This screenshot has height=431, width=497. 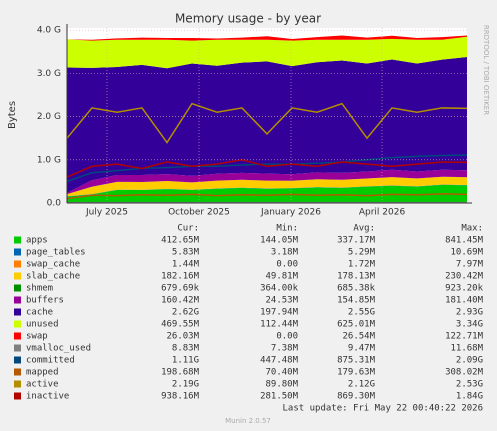 I want to click on stat-value: 625.01M, so click(x=356, y=325).